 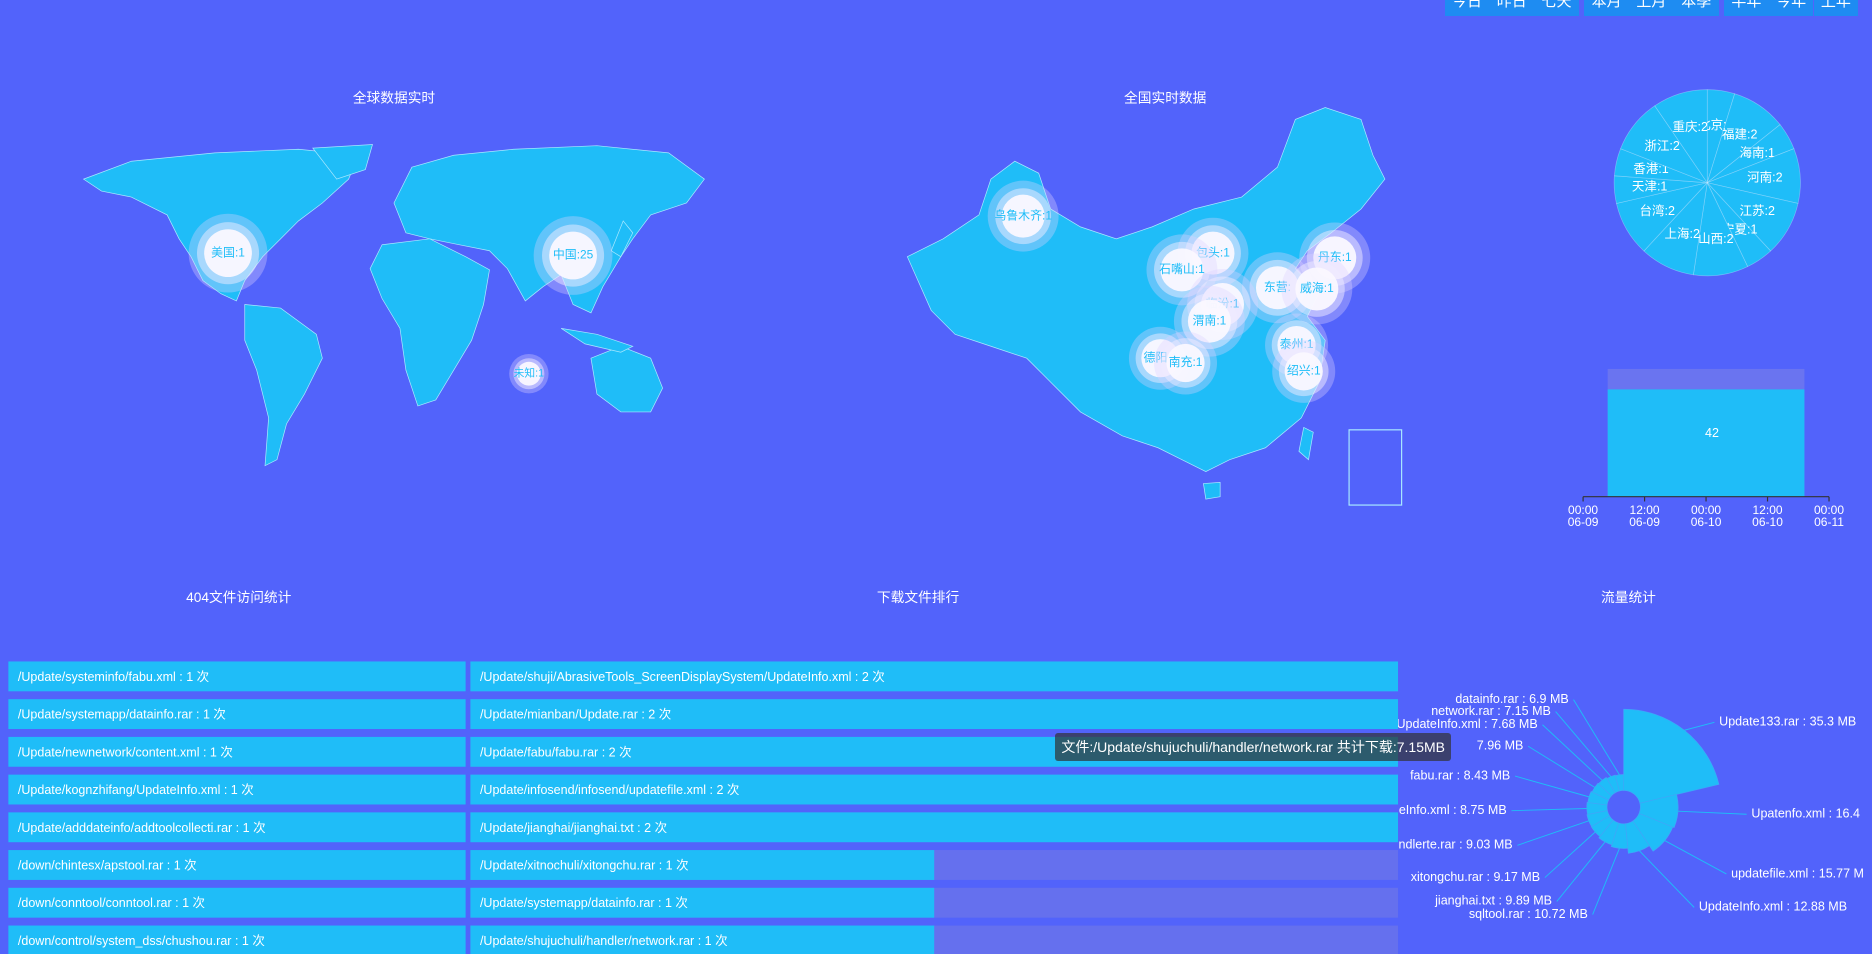 I want to click on bar-label: /Update/systemapp/datainfo.rar : 1 次, so click(x=584, y=903).